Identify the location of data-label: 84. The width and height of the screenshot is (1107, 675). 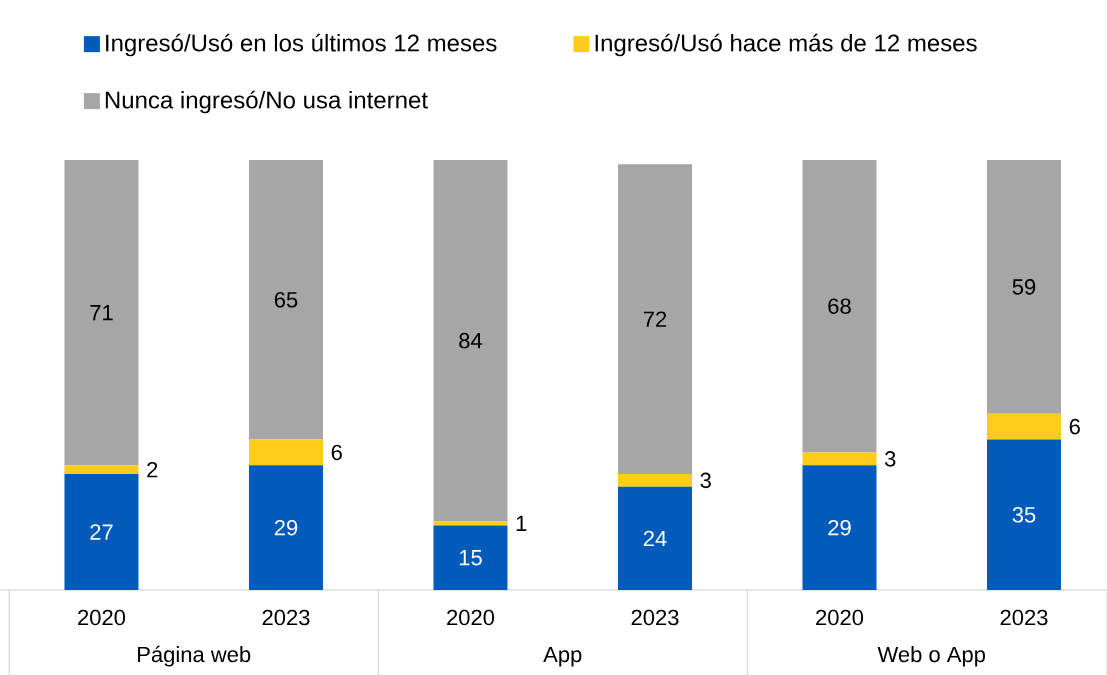
(471, 340).